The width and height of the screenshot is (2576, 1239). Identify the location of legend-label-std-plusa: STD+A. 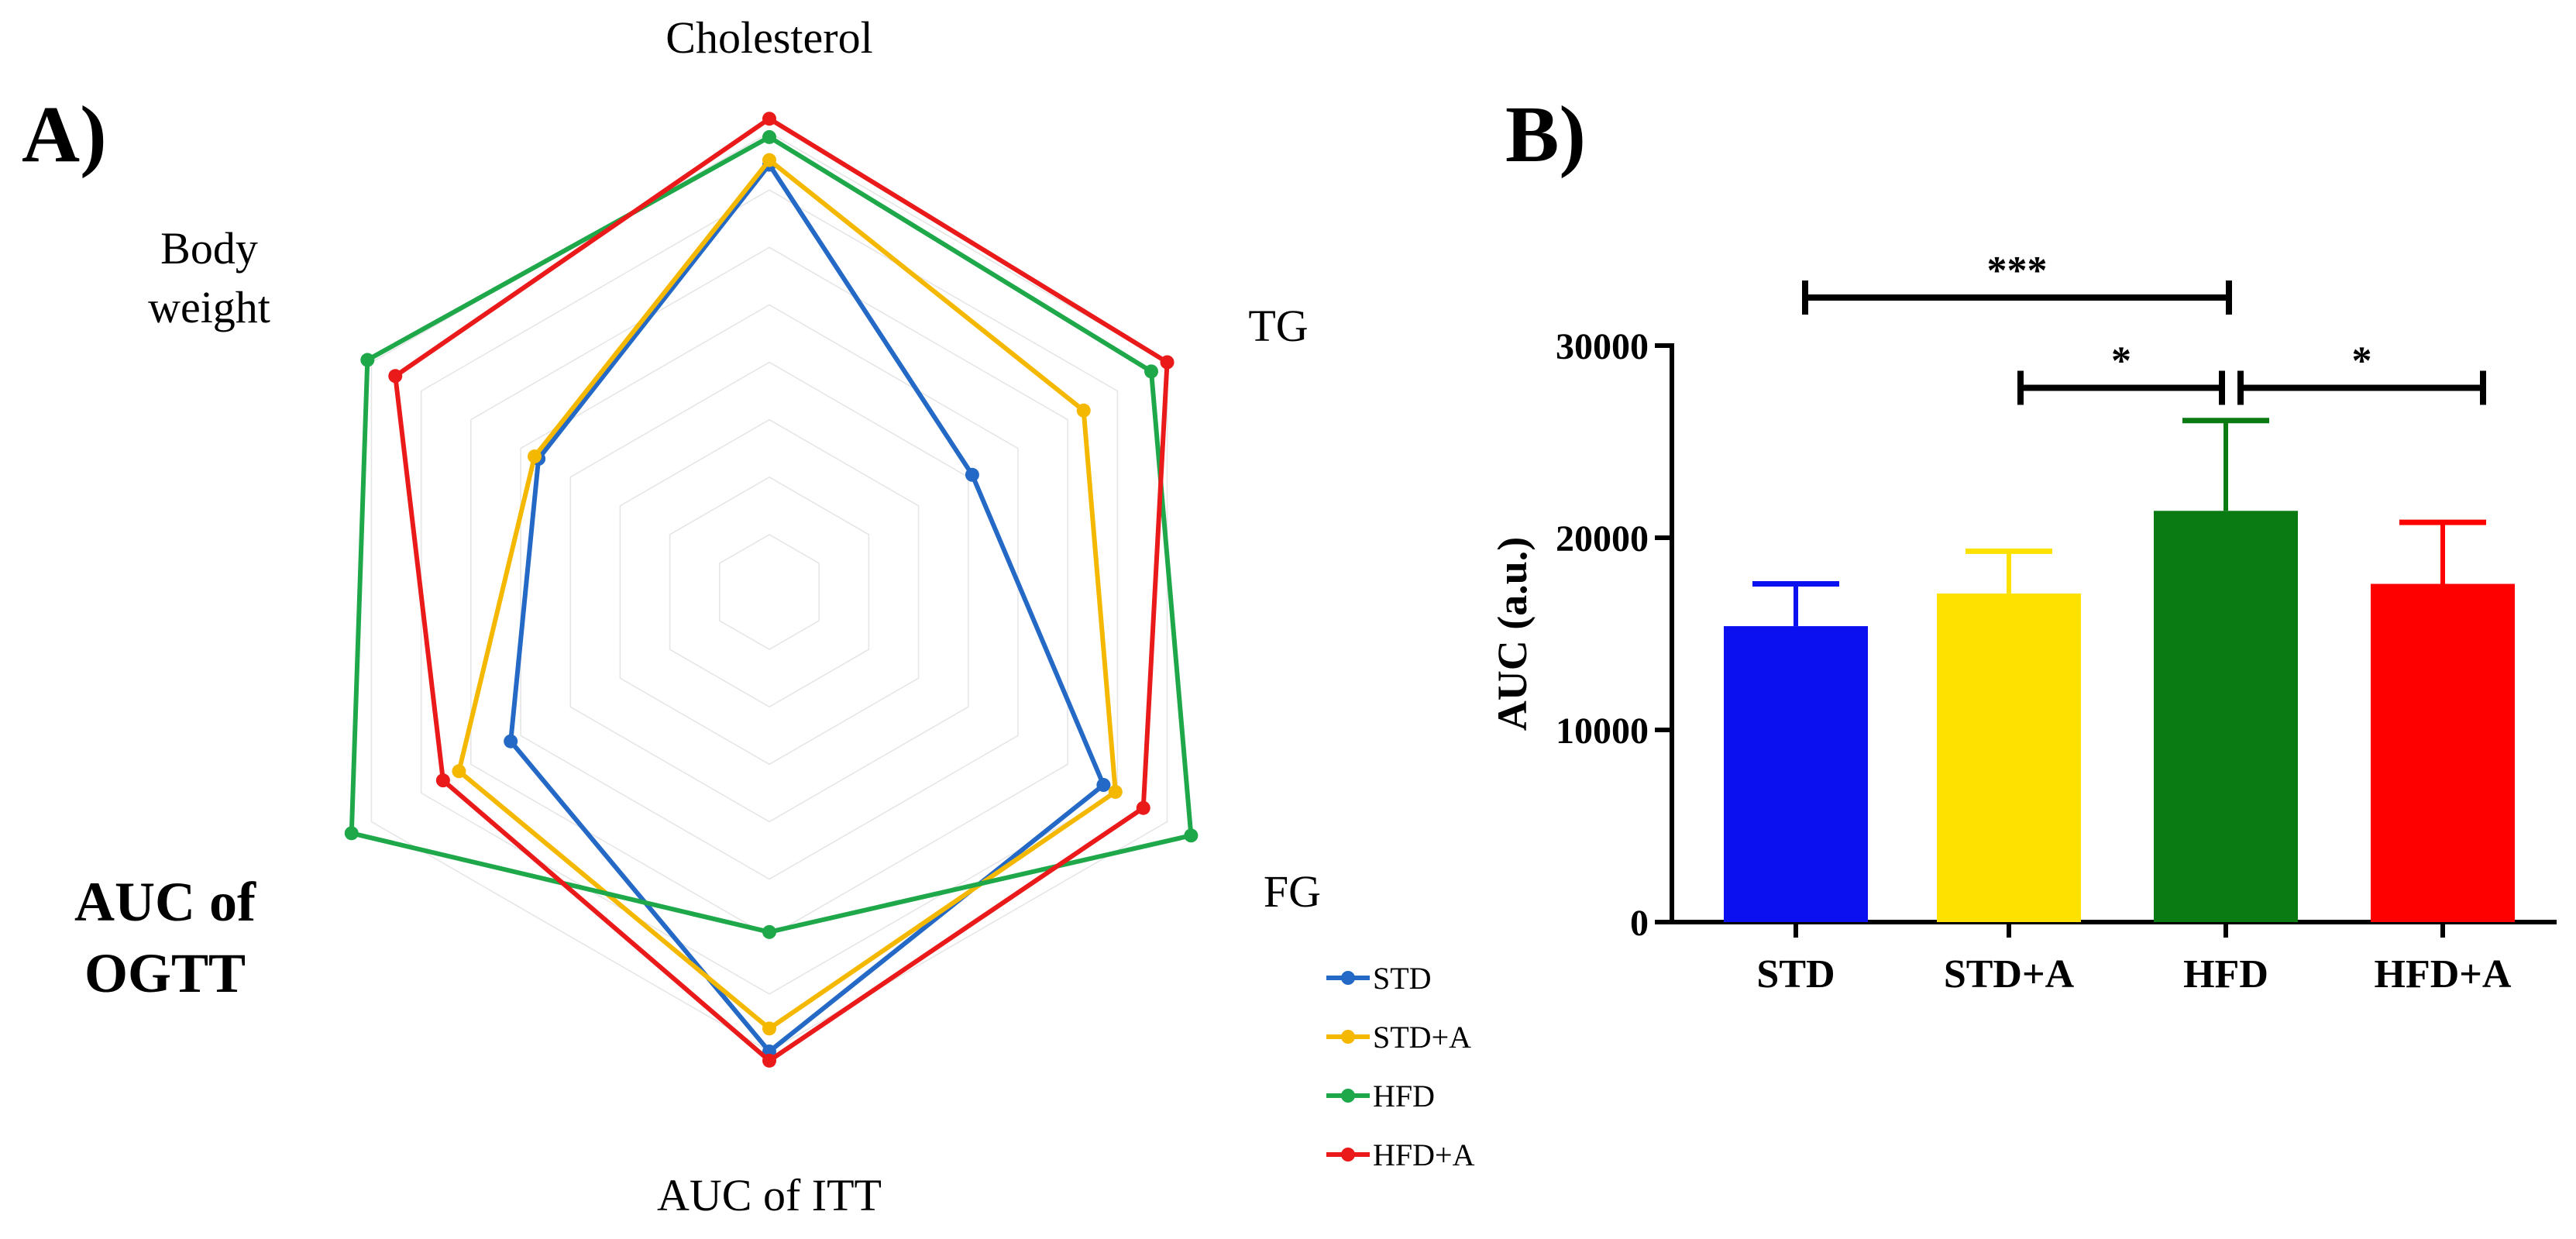
(1422, 1037).